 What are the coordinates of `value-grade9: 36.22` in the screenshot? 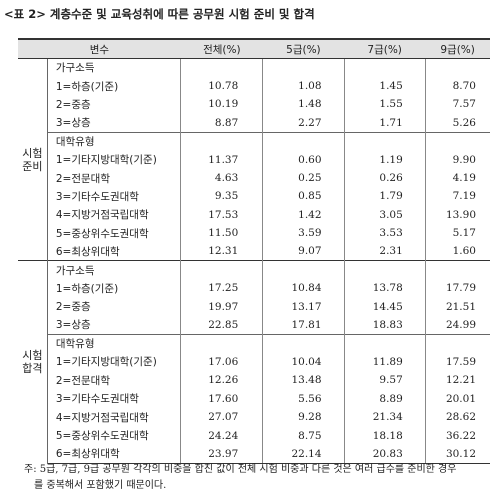 It's located at (457, 435).